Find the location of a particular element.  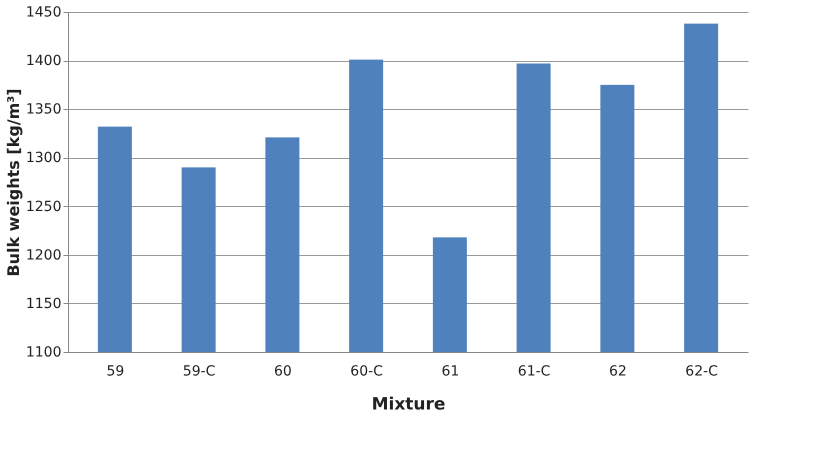

y-tick-label: 1350 is located at coordinates (44, 110).